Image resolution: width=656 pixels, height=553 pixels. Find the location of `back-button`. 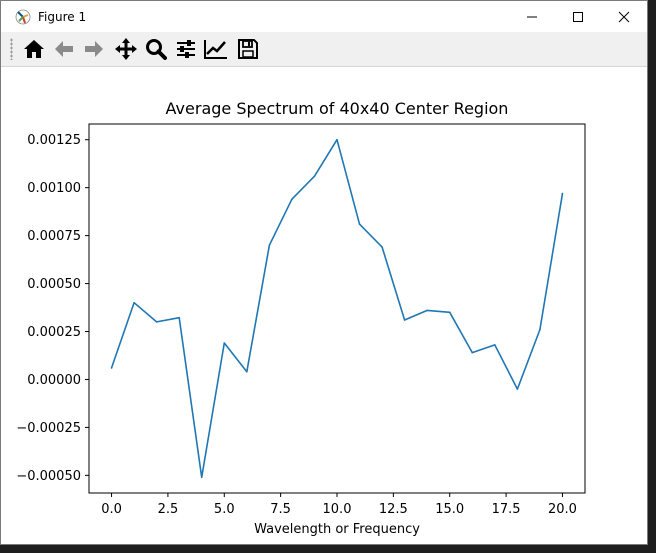

back-button is located at coordinates (64, 49).